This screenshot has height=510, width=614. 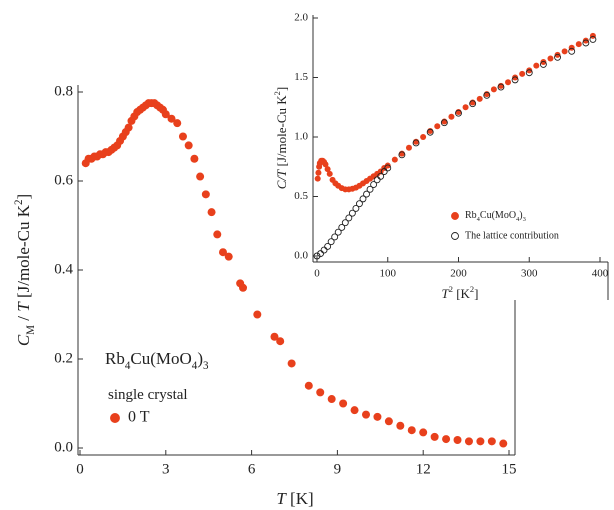 What do you see at coordinates (23, 253) in the screenshot?
I see `text-part: [J/mole-Cu K` at bounding box center [23, 253].